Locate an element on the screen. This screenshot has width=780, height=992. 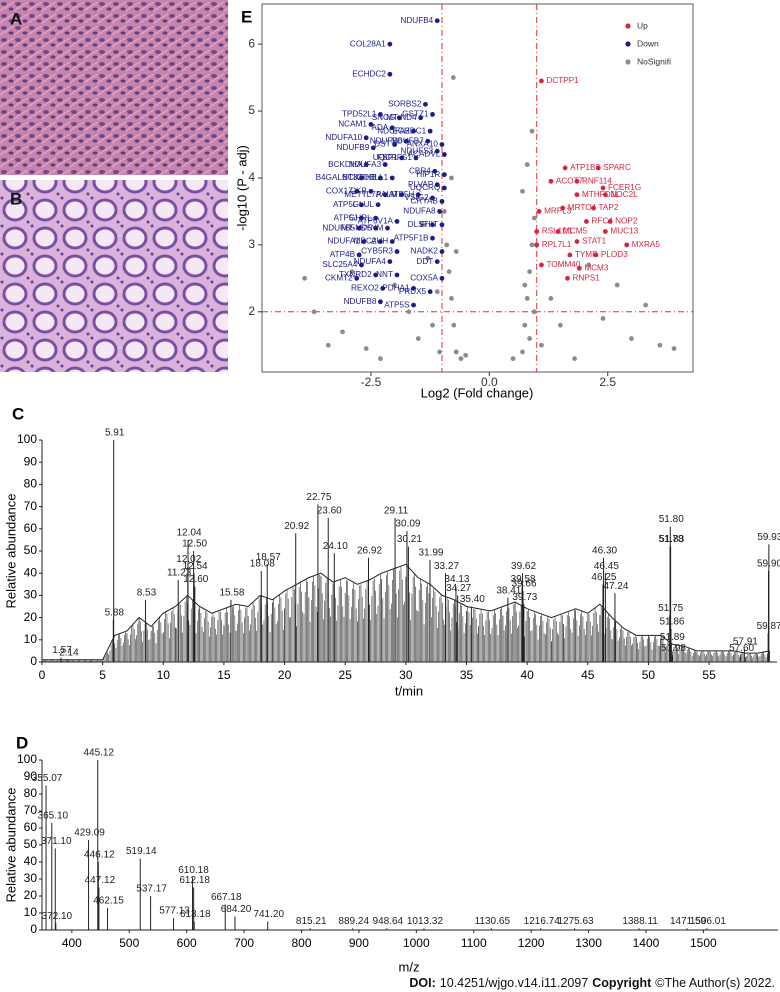
point-label: FHIT is located at coordinates (429, 224).